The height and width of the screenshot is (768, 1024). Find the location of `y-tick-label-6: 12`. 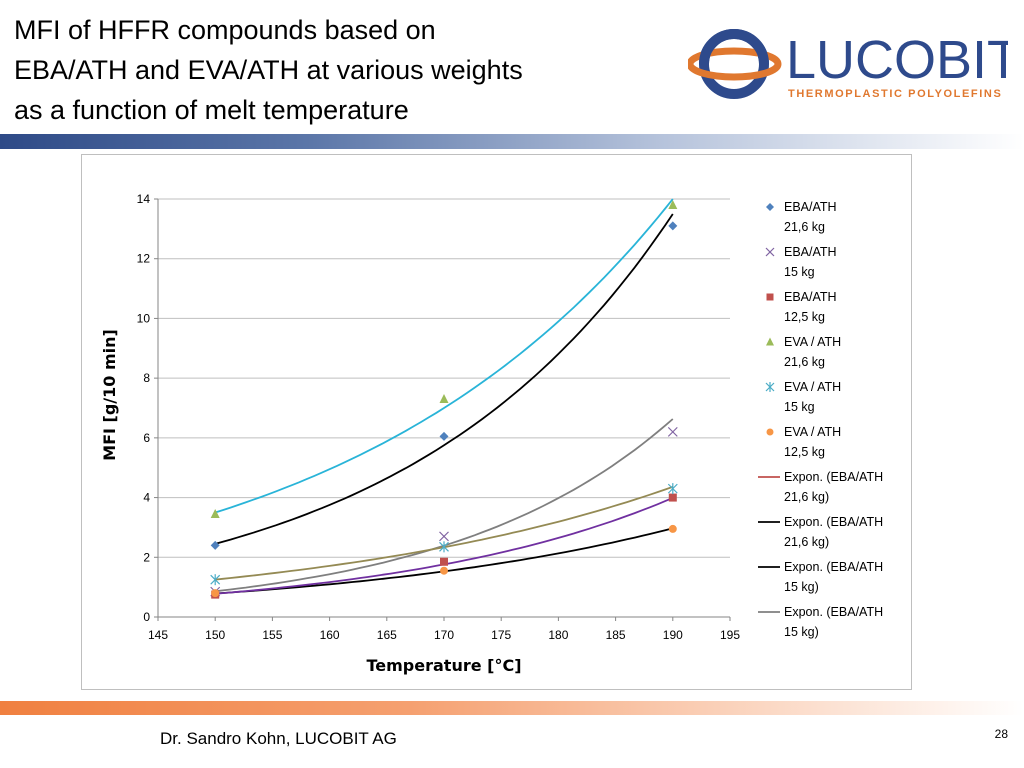

y-tick-label-6: 12 is located at coordinates (144, 259).